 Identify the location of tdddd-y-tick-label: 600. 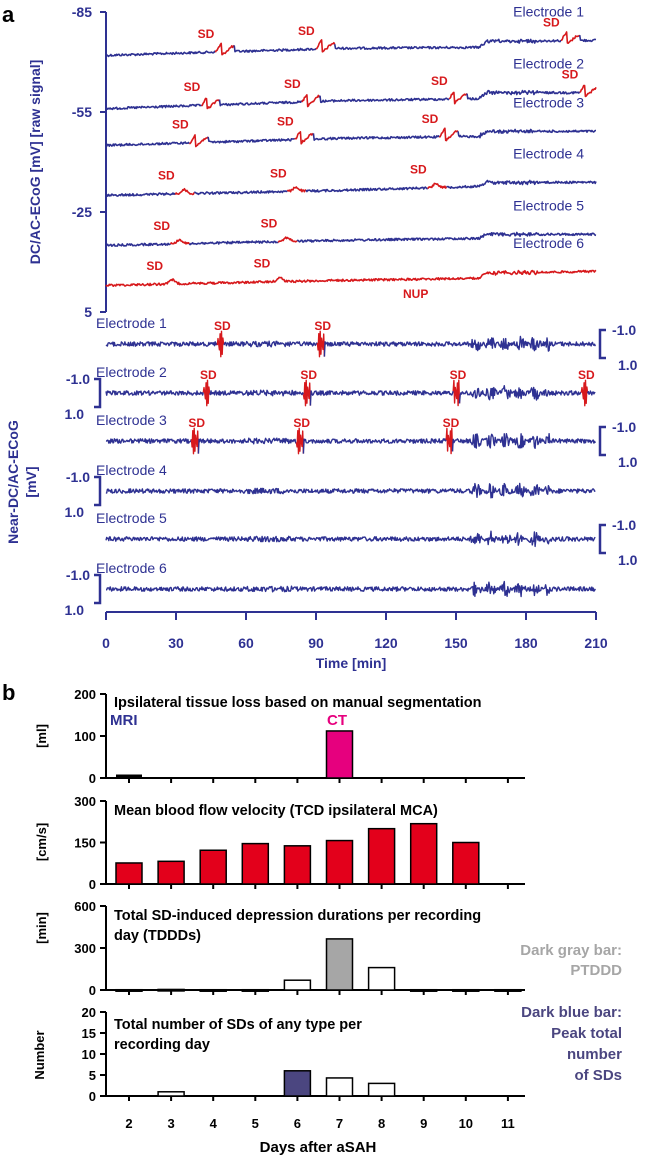
(85, 906).